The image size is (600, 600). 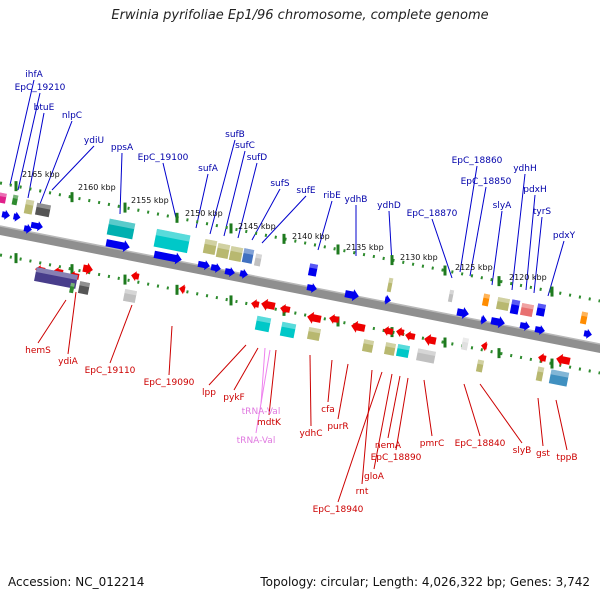 I want to click on gene-label-top: pdxY, so click(x=564, y=236).